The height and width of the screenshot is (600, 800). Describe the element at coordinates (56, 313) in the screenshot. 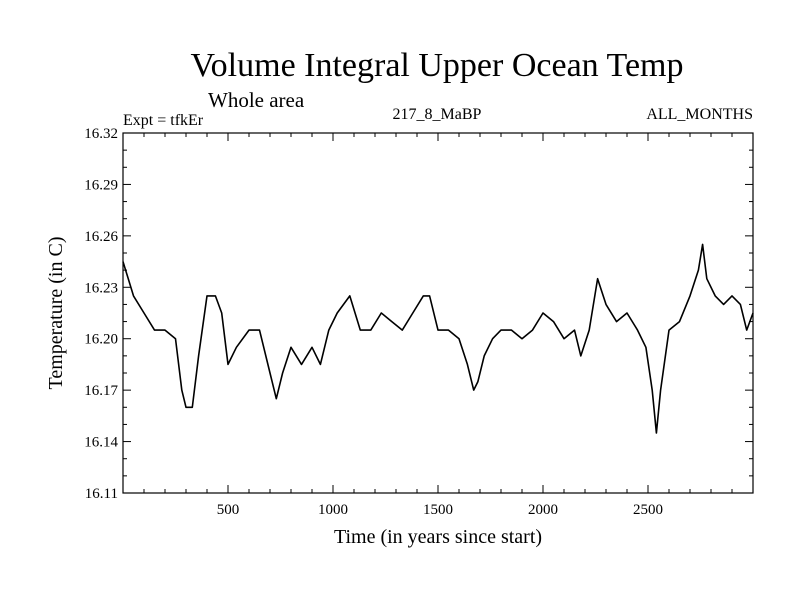

I see `y-axis-label: Temperature (in C)` at that location.